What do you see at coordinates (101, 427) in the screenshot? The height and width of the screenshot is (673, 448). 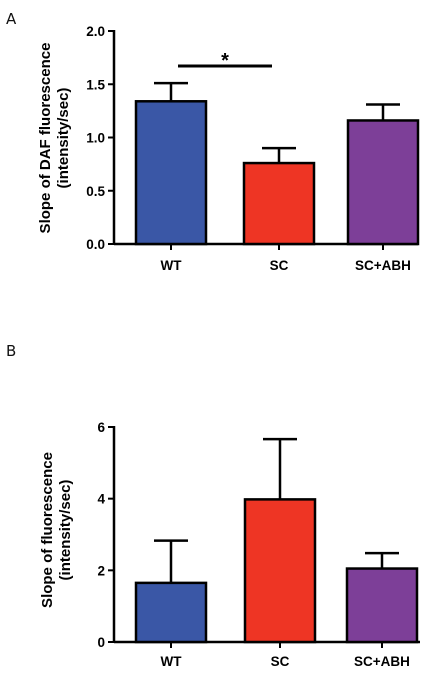 I see `y-tick-label: 6` at bounding box center [101, 427].